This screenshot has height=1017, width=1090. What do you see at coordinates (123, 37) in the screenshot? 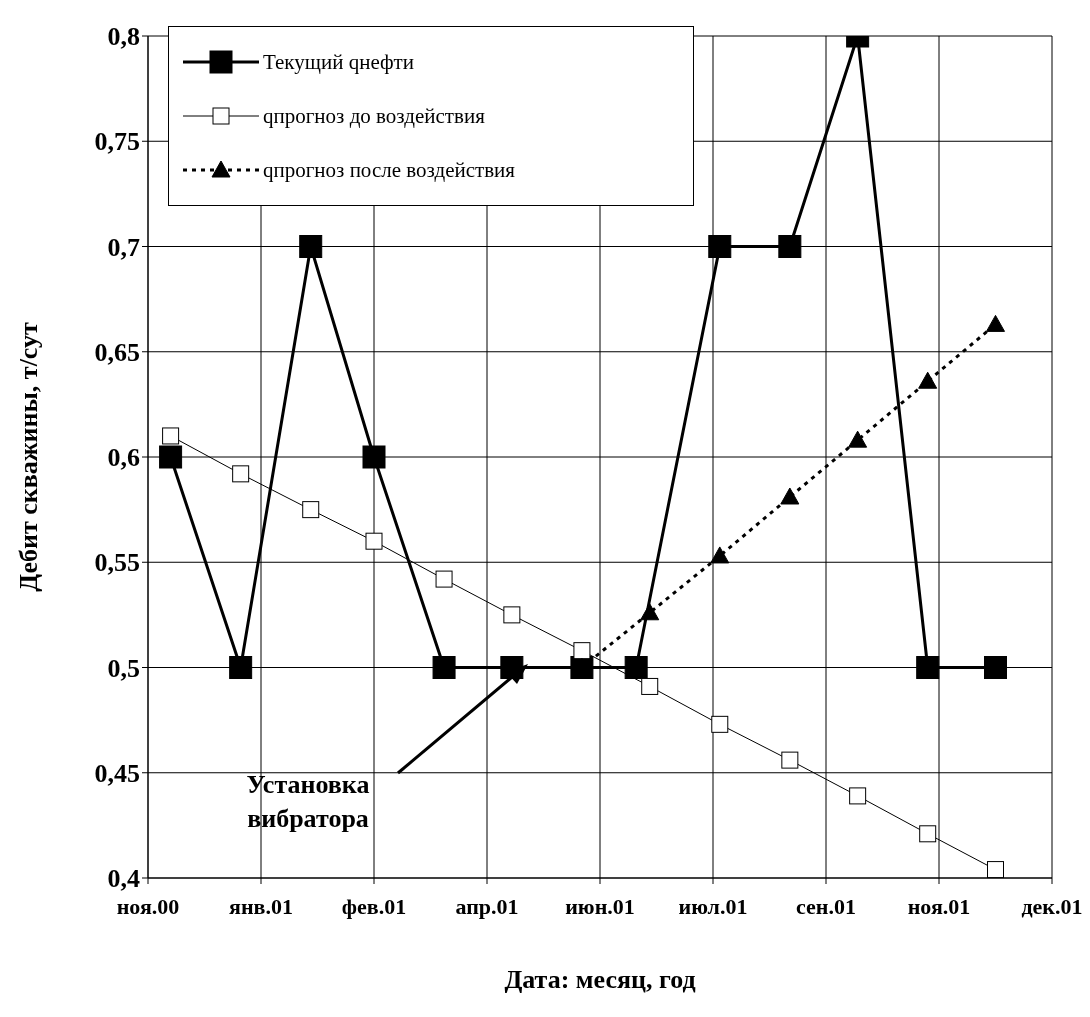
I see `y-tick-label: 0,8` at bounding box center [123, 37].